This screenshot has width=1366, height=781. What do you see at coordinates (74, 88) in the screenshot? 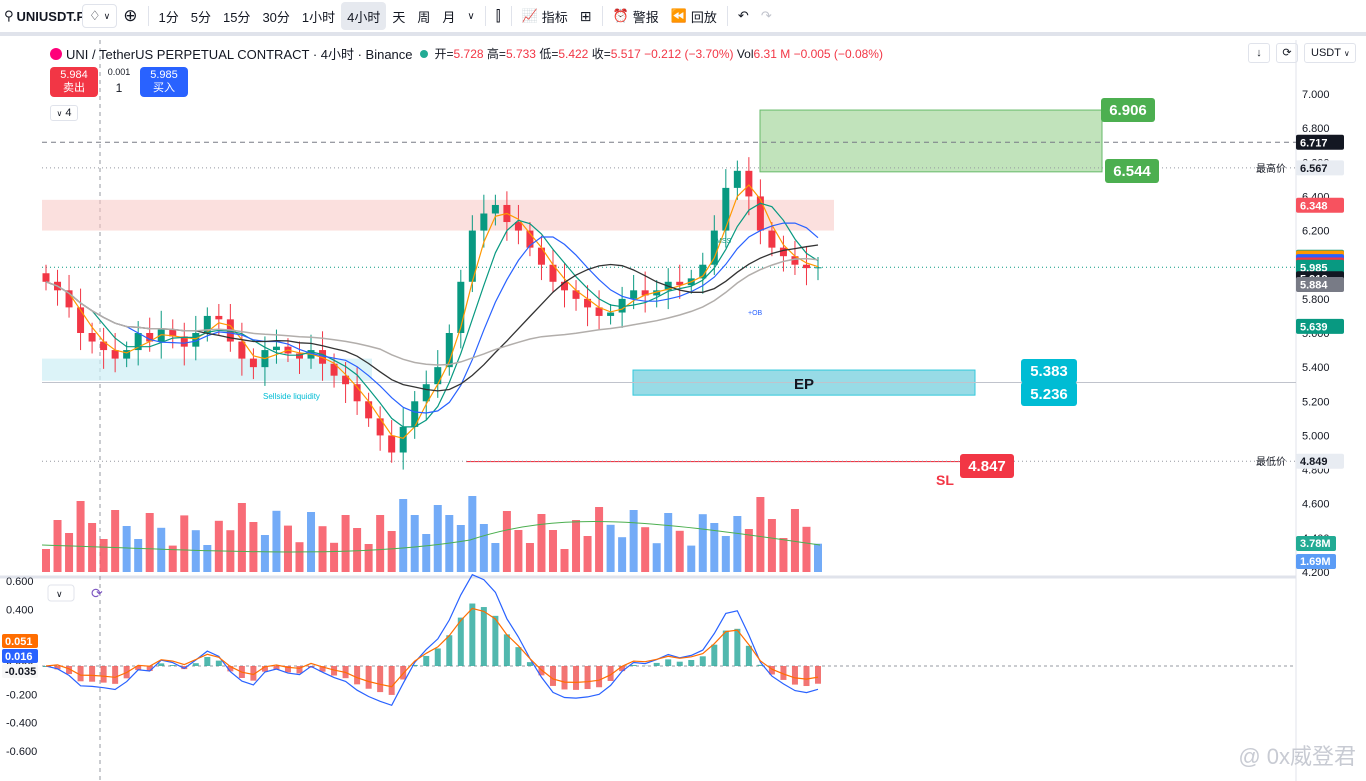
I see `sell-label: 卖出` at bounding box center [74, 88].